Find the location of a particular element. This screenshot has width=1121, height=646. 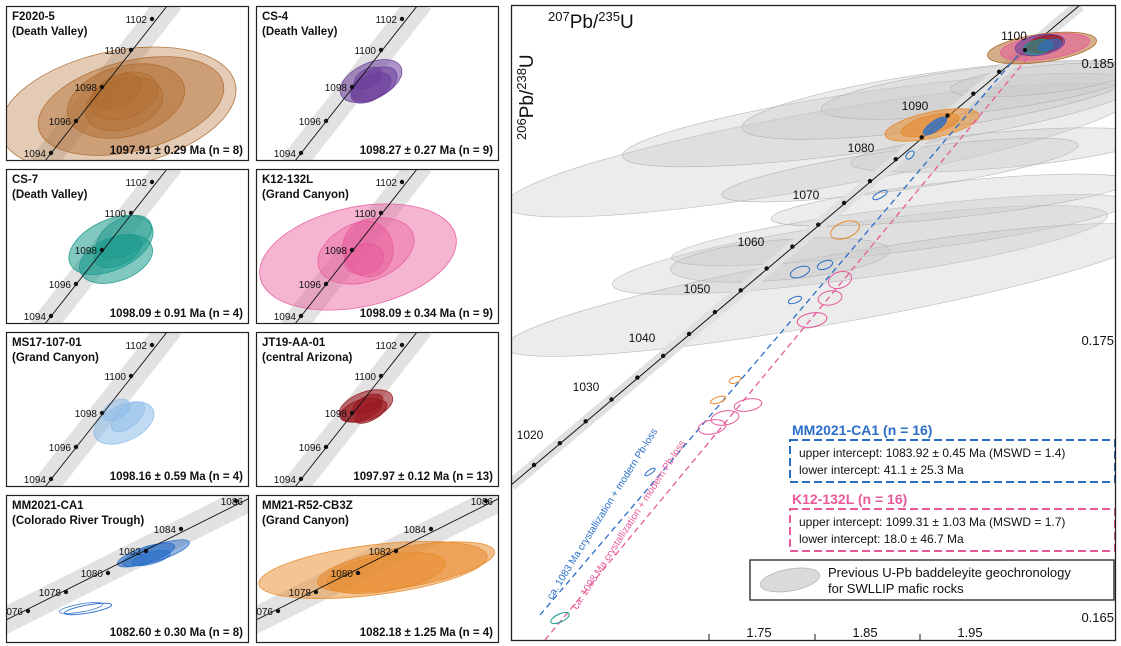

legend-prev-swatch is located at coordinates (790, 580).